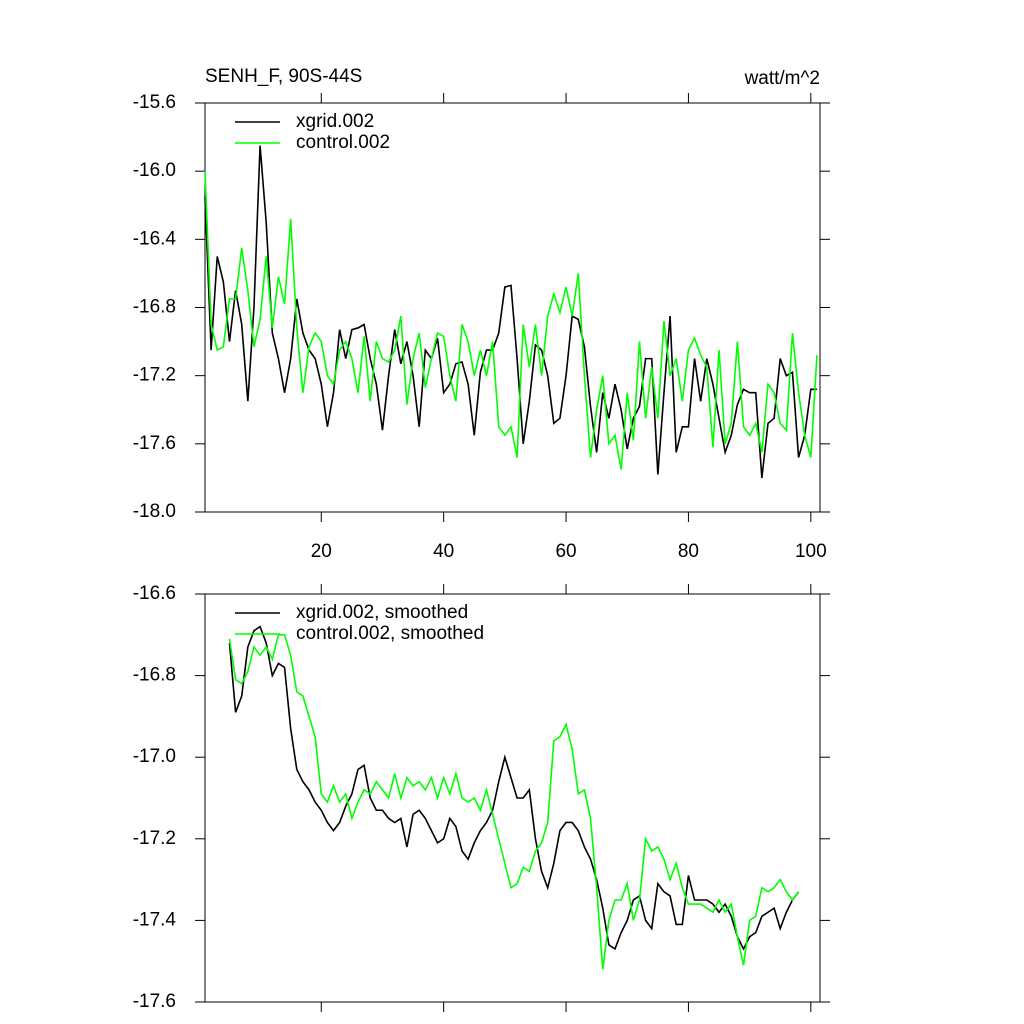 This screenshot has width=1024, height=1024. I want to click on y-tick-label: -17.4, so click(155, 919).